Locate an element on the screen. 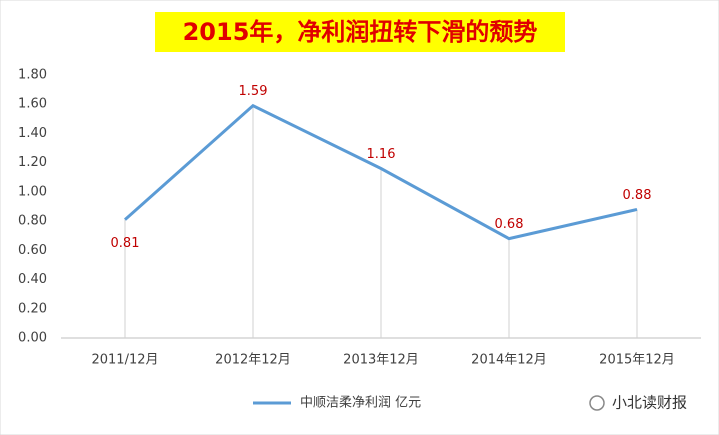 The width and height of the screenshot is (719, 435). y-tick-label: 1.80 is located at coordinates (32, 75).